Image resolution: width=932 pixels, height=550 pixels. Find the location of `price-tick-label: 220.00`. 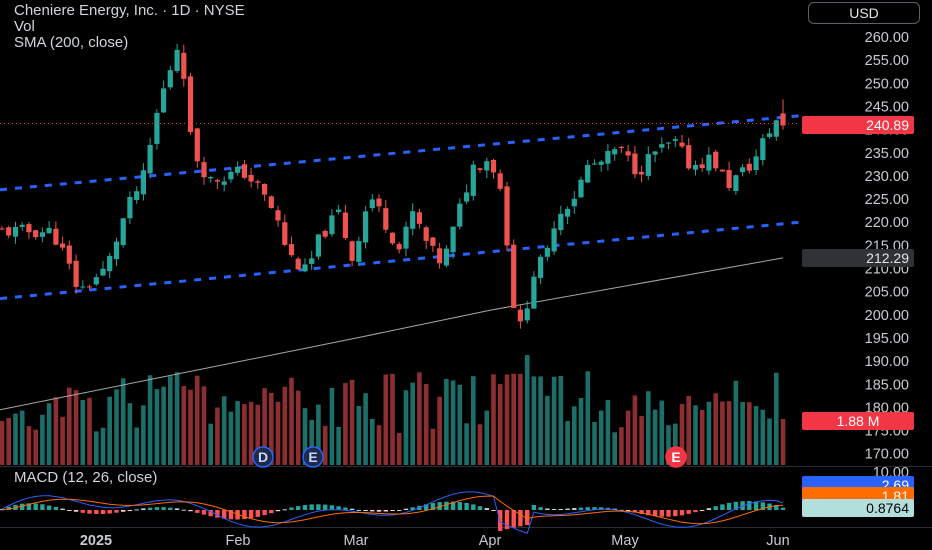

price-tick-label: 220.00 is located at coordinates (887, 223).